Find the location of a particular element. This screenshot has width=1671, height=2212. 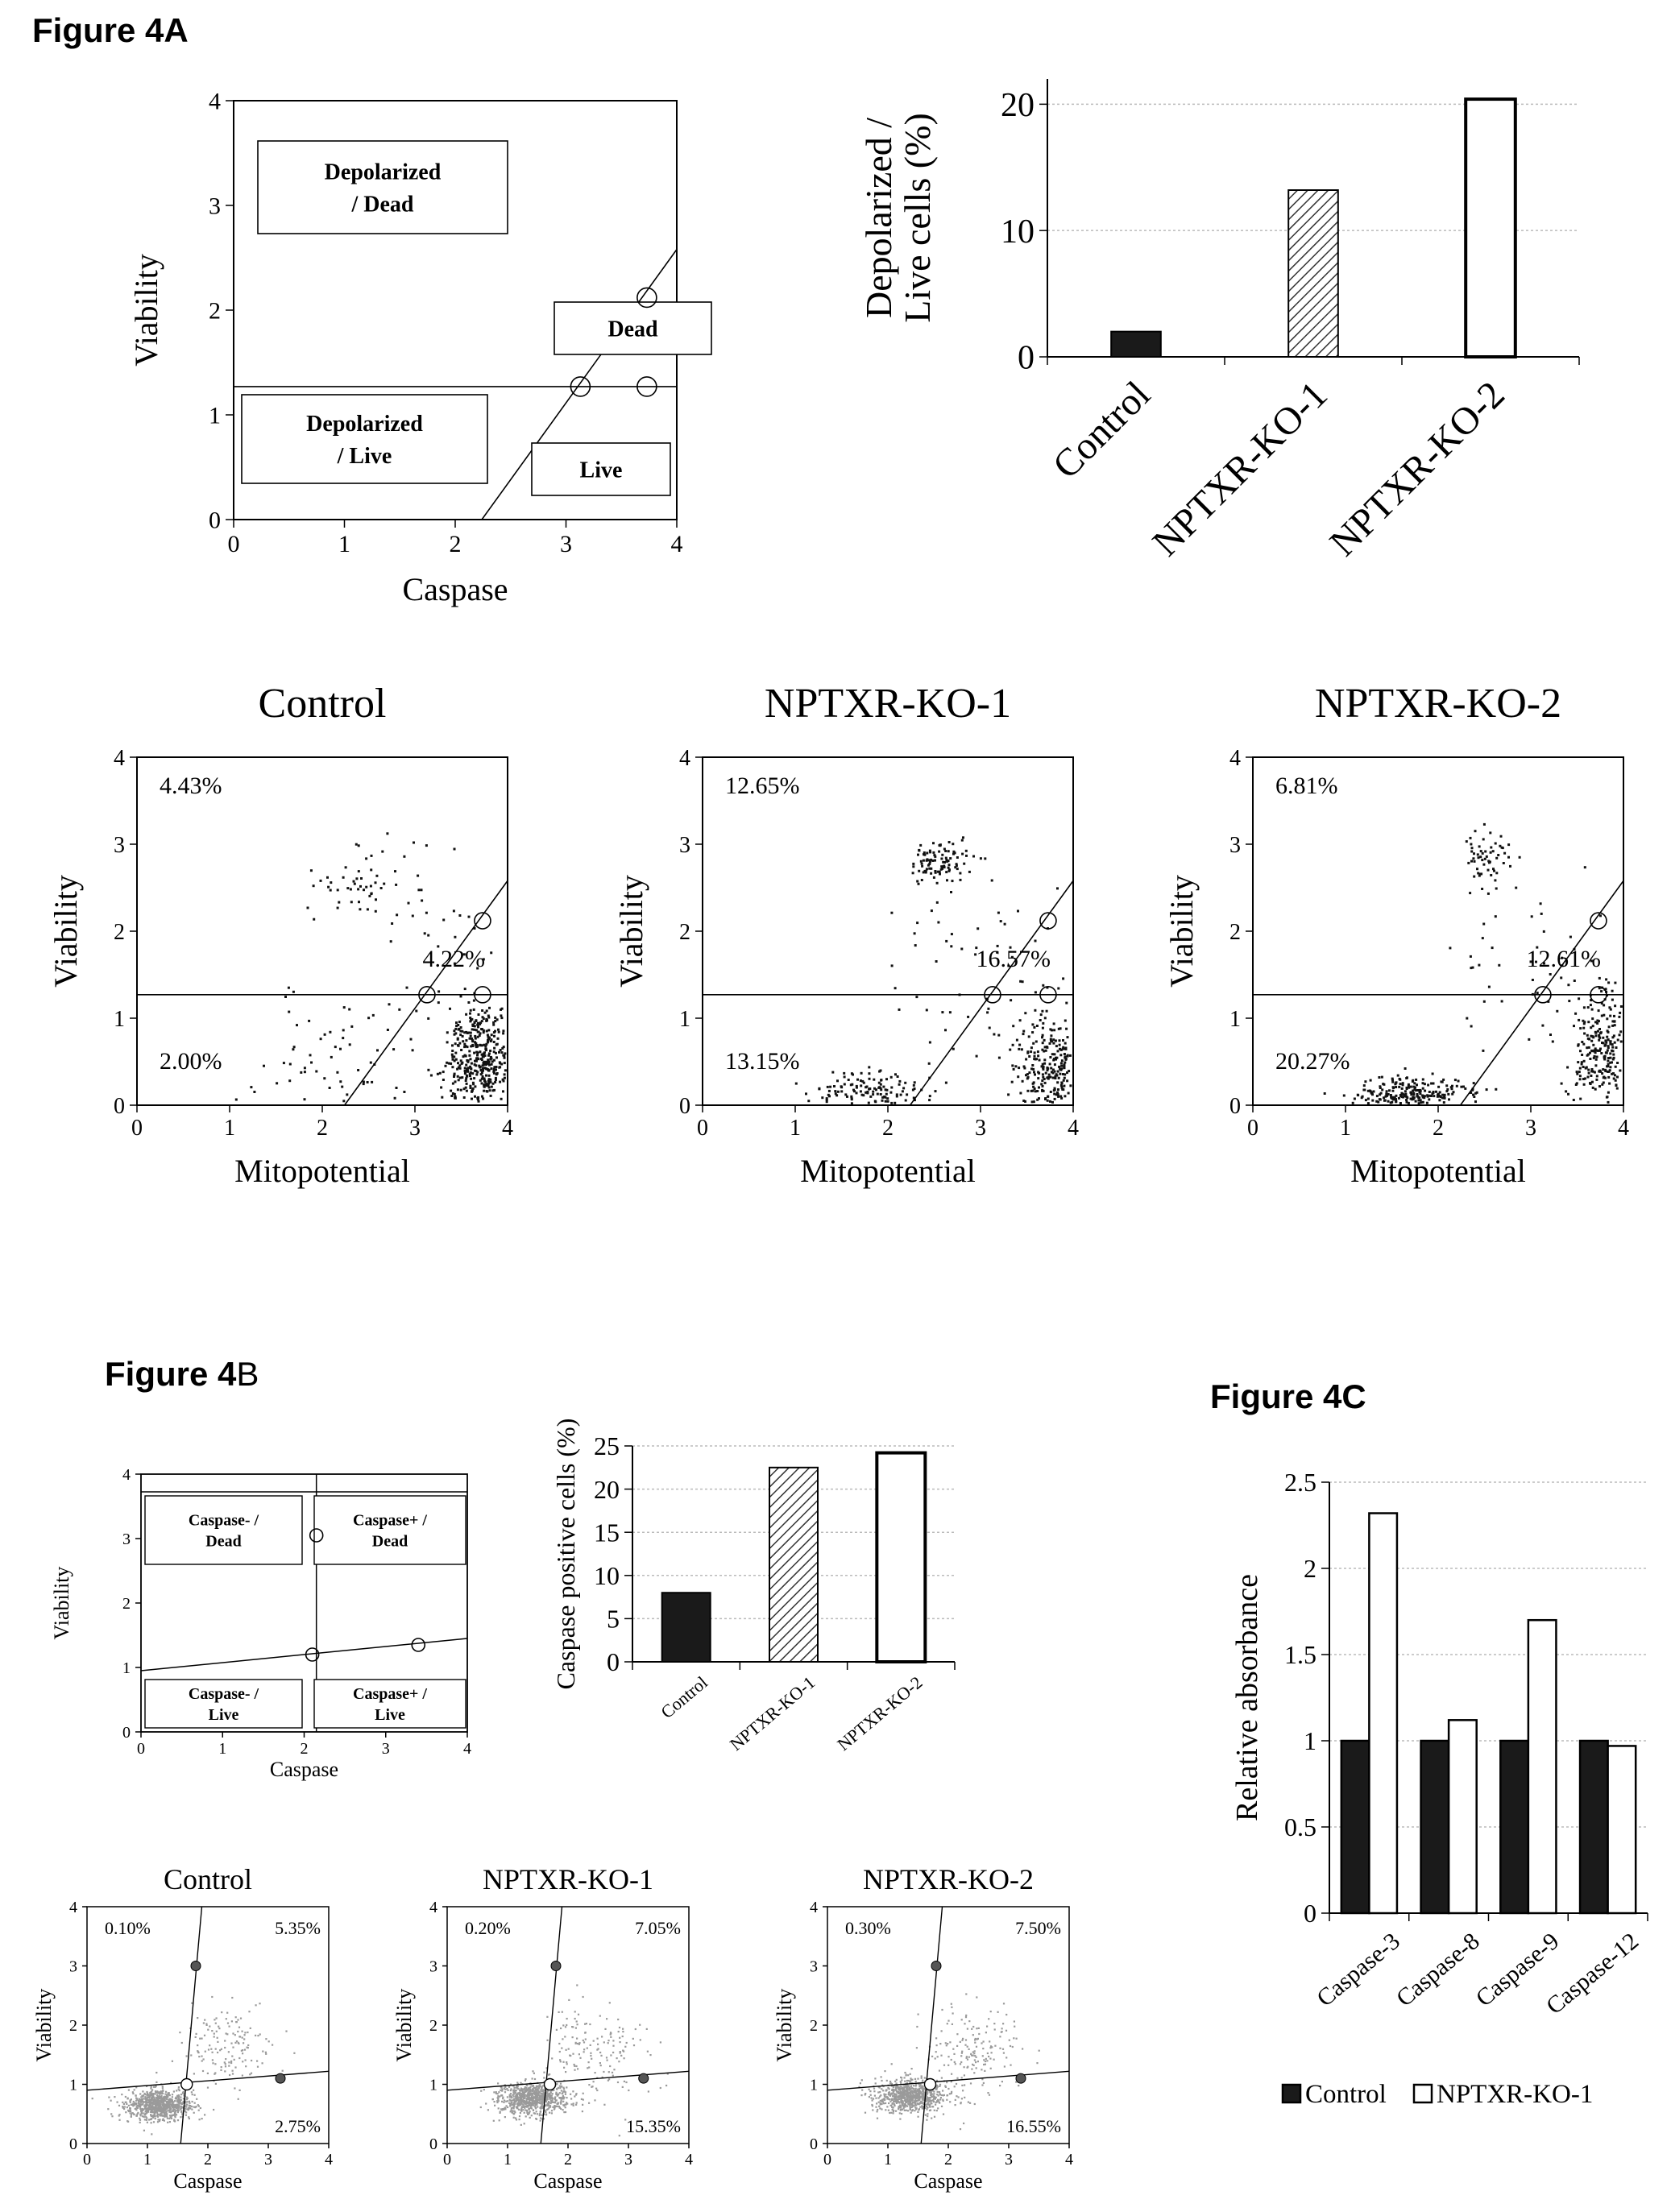

quadrant-percent-top-right: 16.57% is located at coordinates (1013, 959).